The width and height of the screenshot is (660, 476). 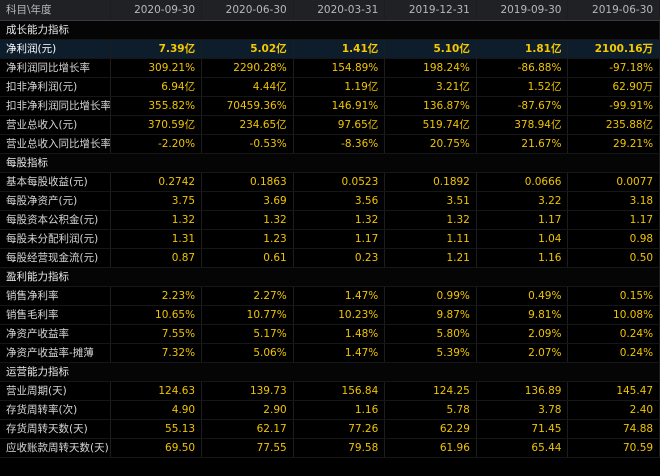 I want to click on table-row: 销售毛利率 10.65% 10.77% 10.23% 9.87% 9.81% 10.08%, so click(x=330, y=315).